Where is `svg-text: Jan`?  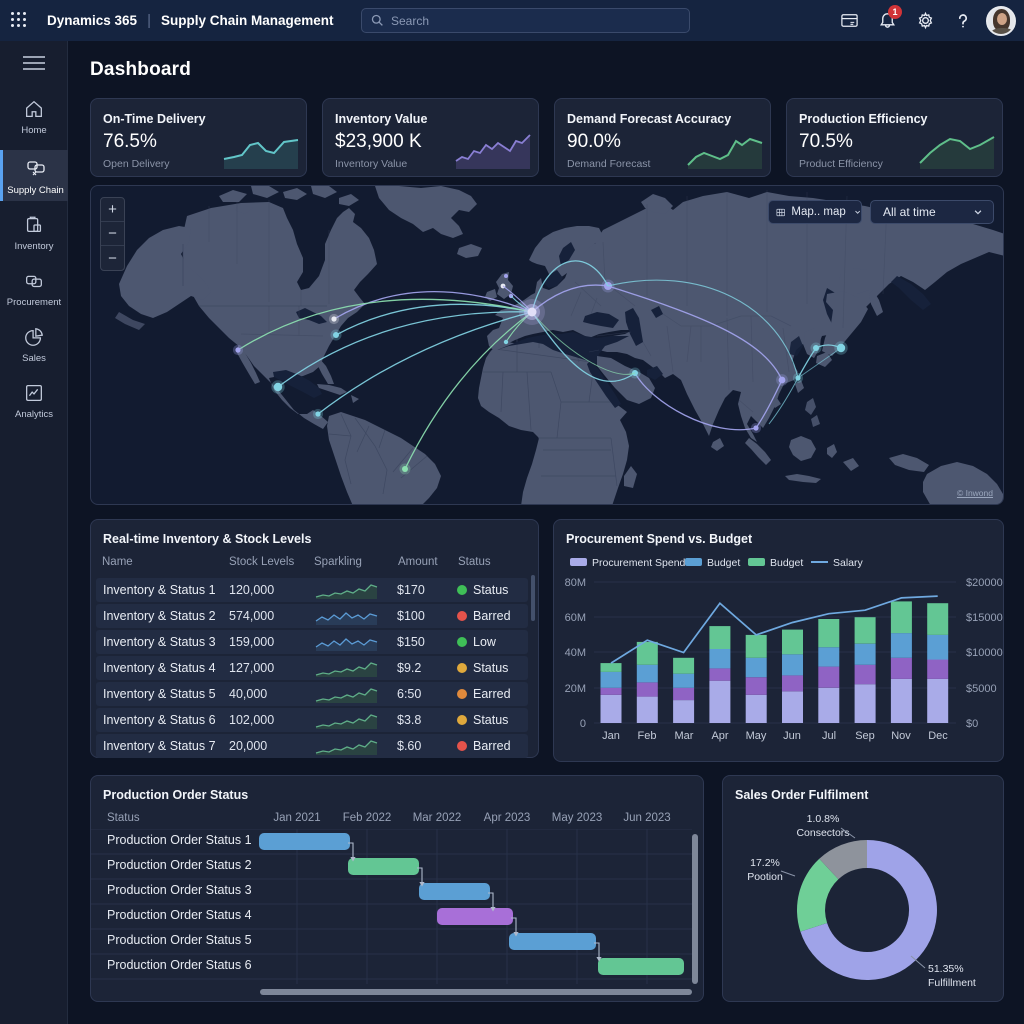
svg-text: Jan is located at coordinates (611, 736).